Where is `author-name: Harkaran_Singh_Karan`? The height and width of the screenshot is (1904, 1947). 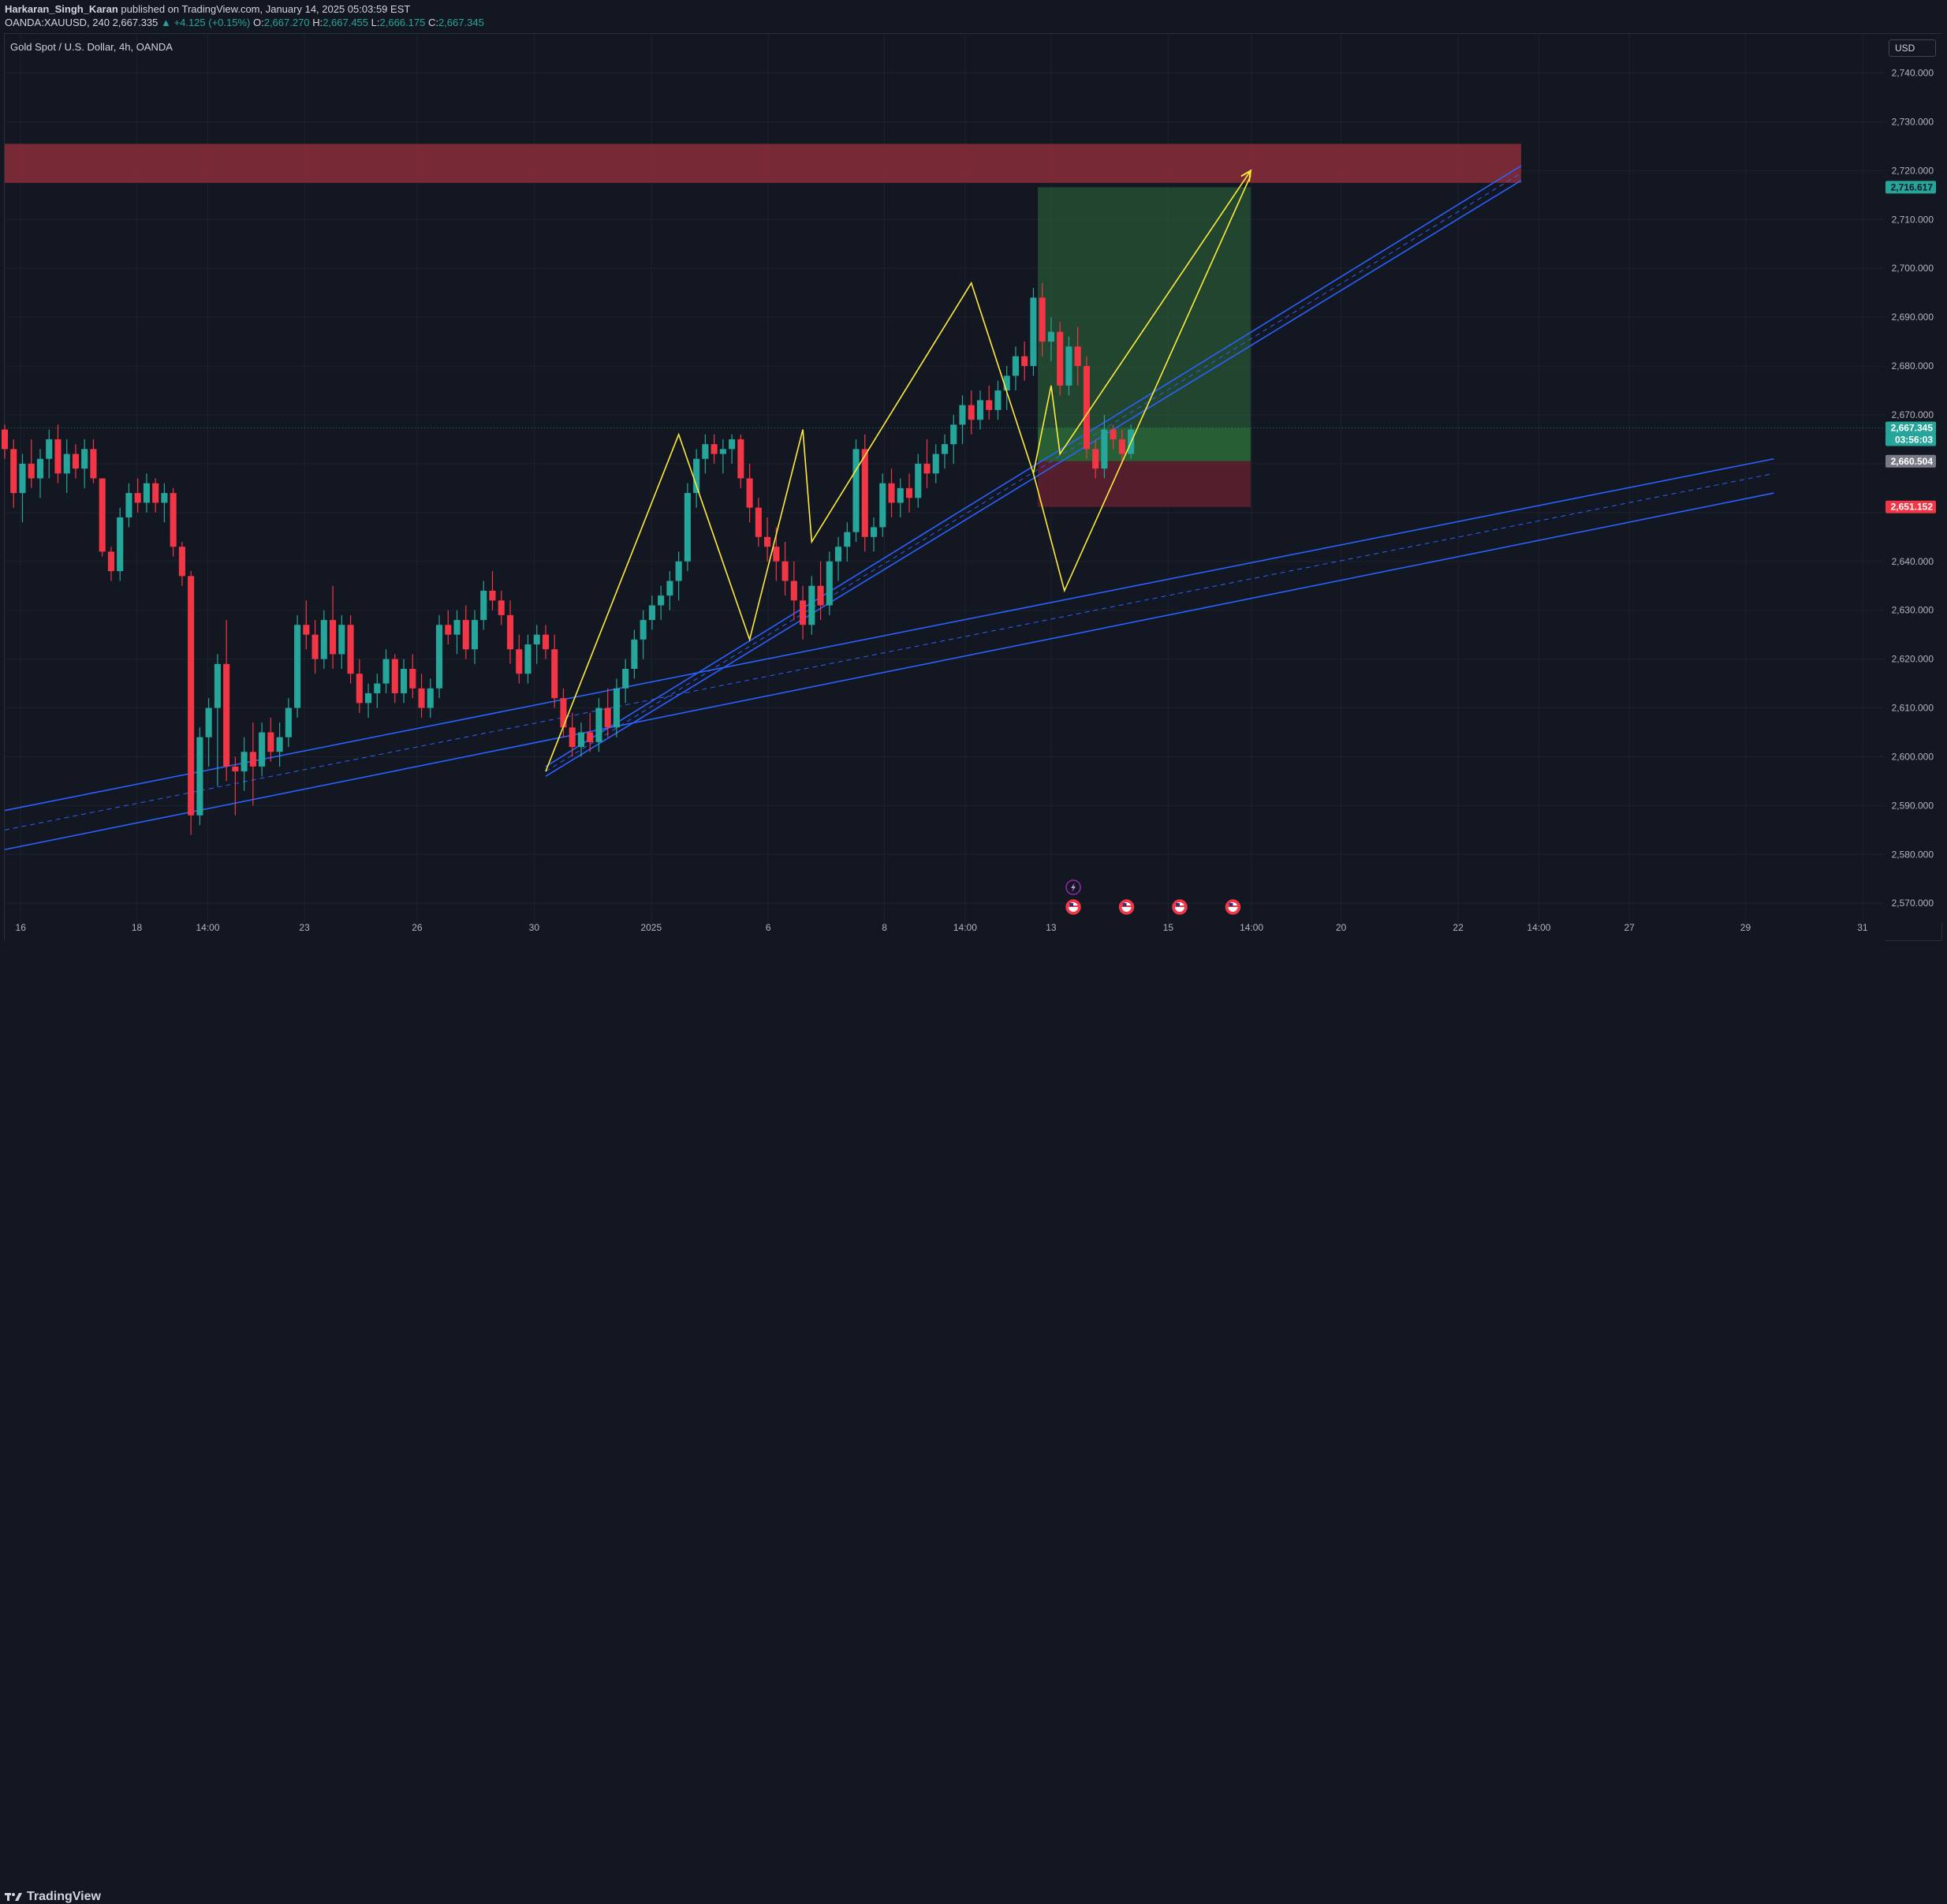
author-name: Harkaran_Singh_Karan is located at coordinates (61, 9).